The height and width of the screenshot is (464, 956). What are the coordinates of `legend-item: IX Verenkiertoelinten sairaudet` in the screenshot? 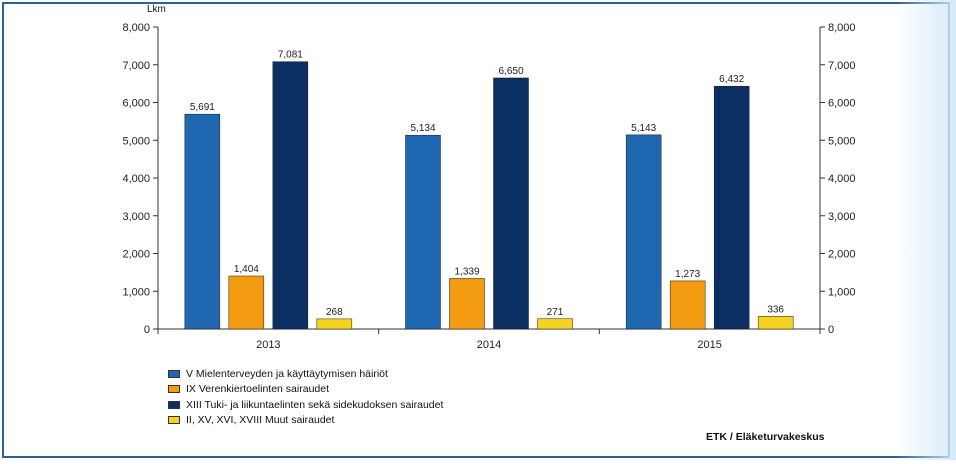 It's located at (305, 390).